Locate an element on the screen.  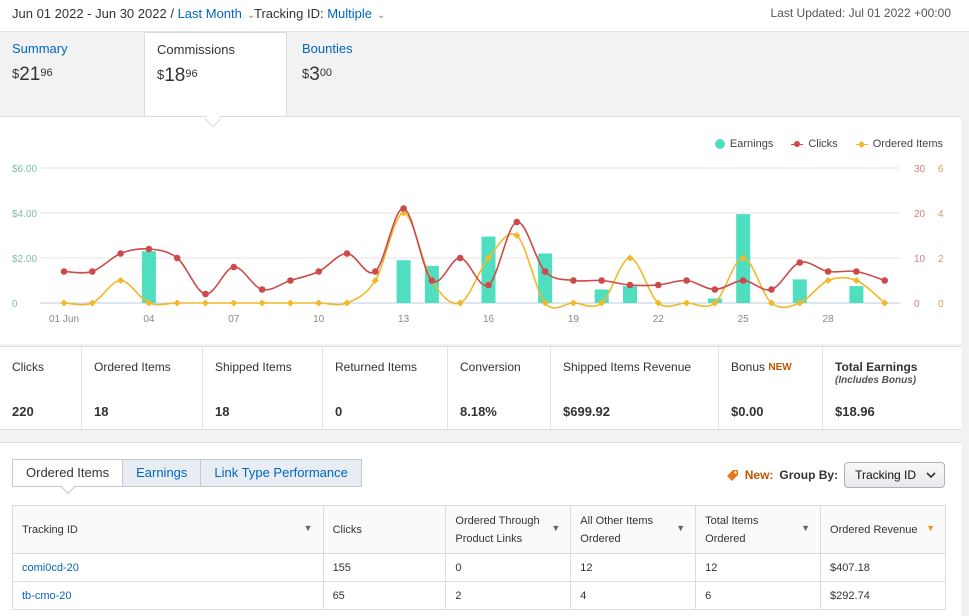
y-tick-label-right: 6 is located at coordinates (941, 169).